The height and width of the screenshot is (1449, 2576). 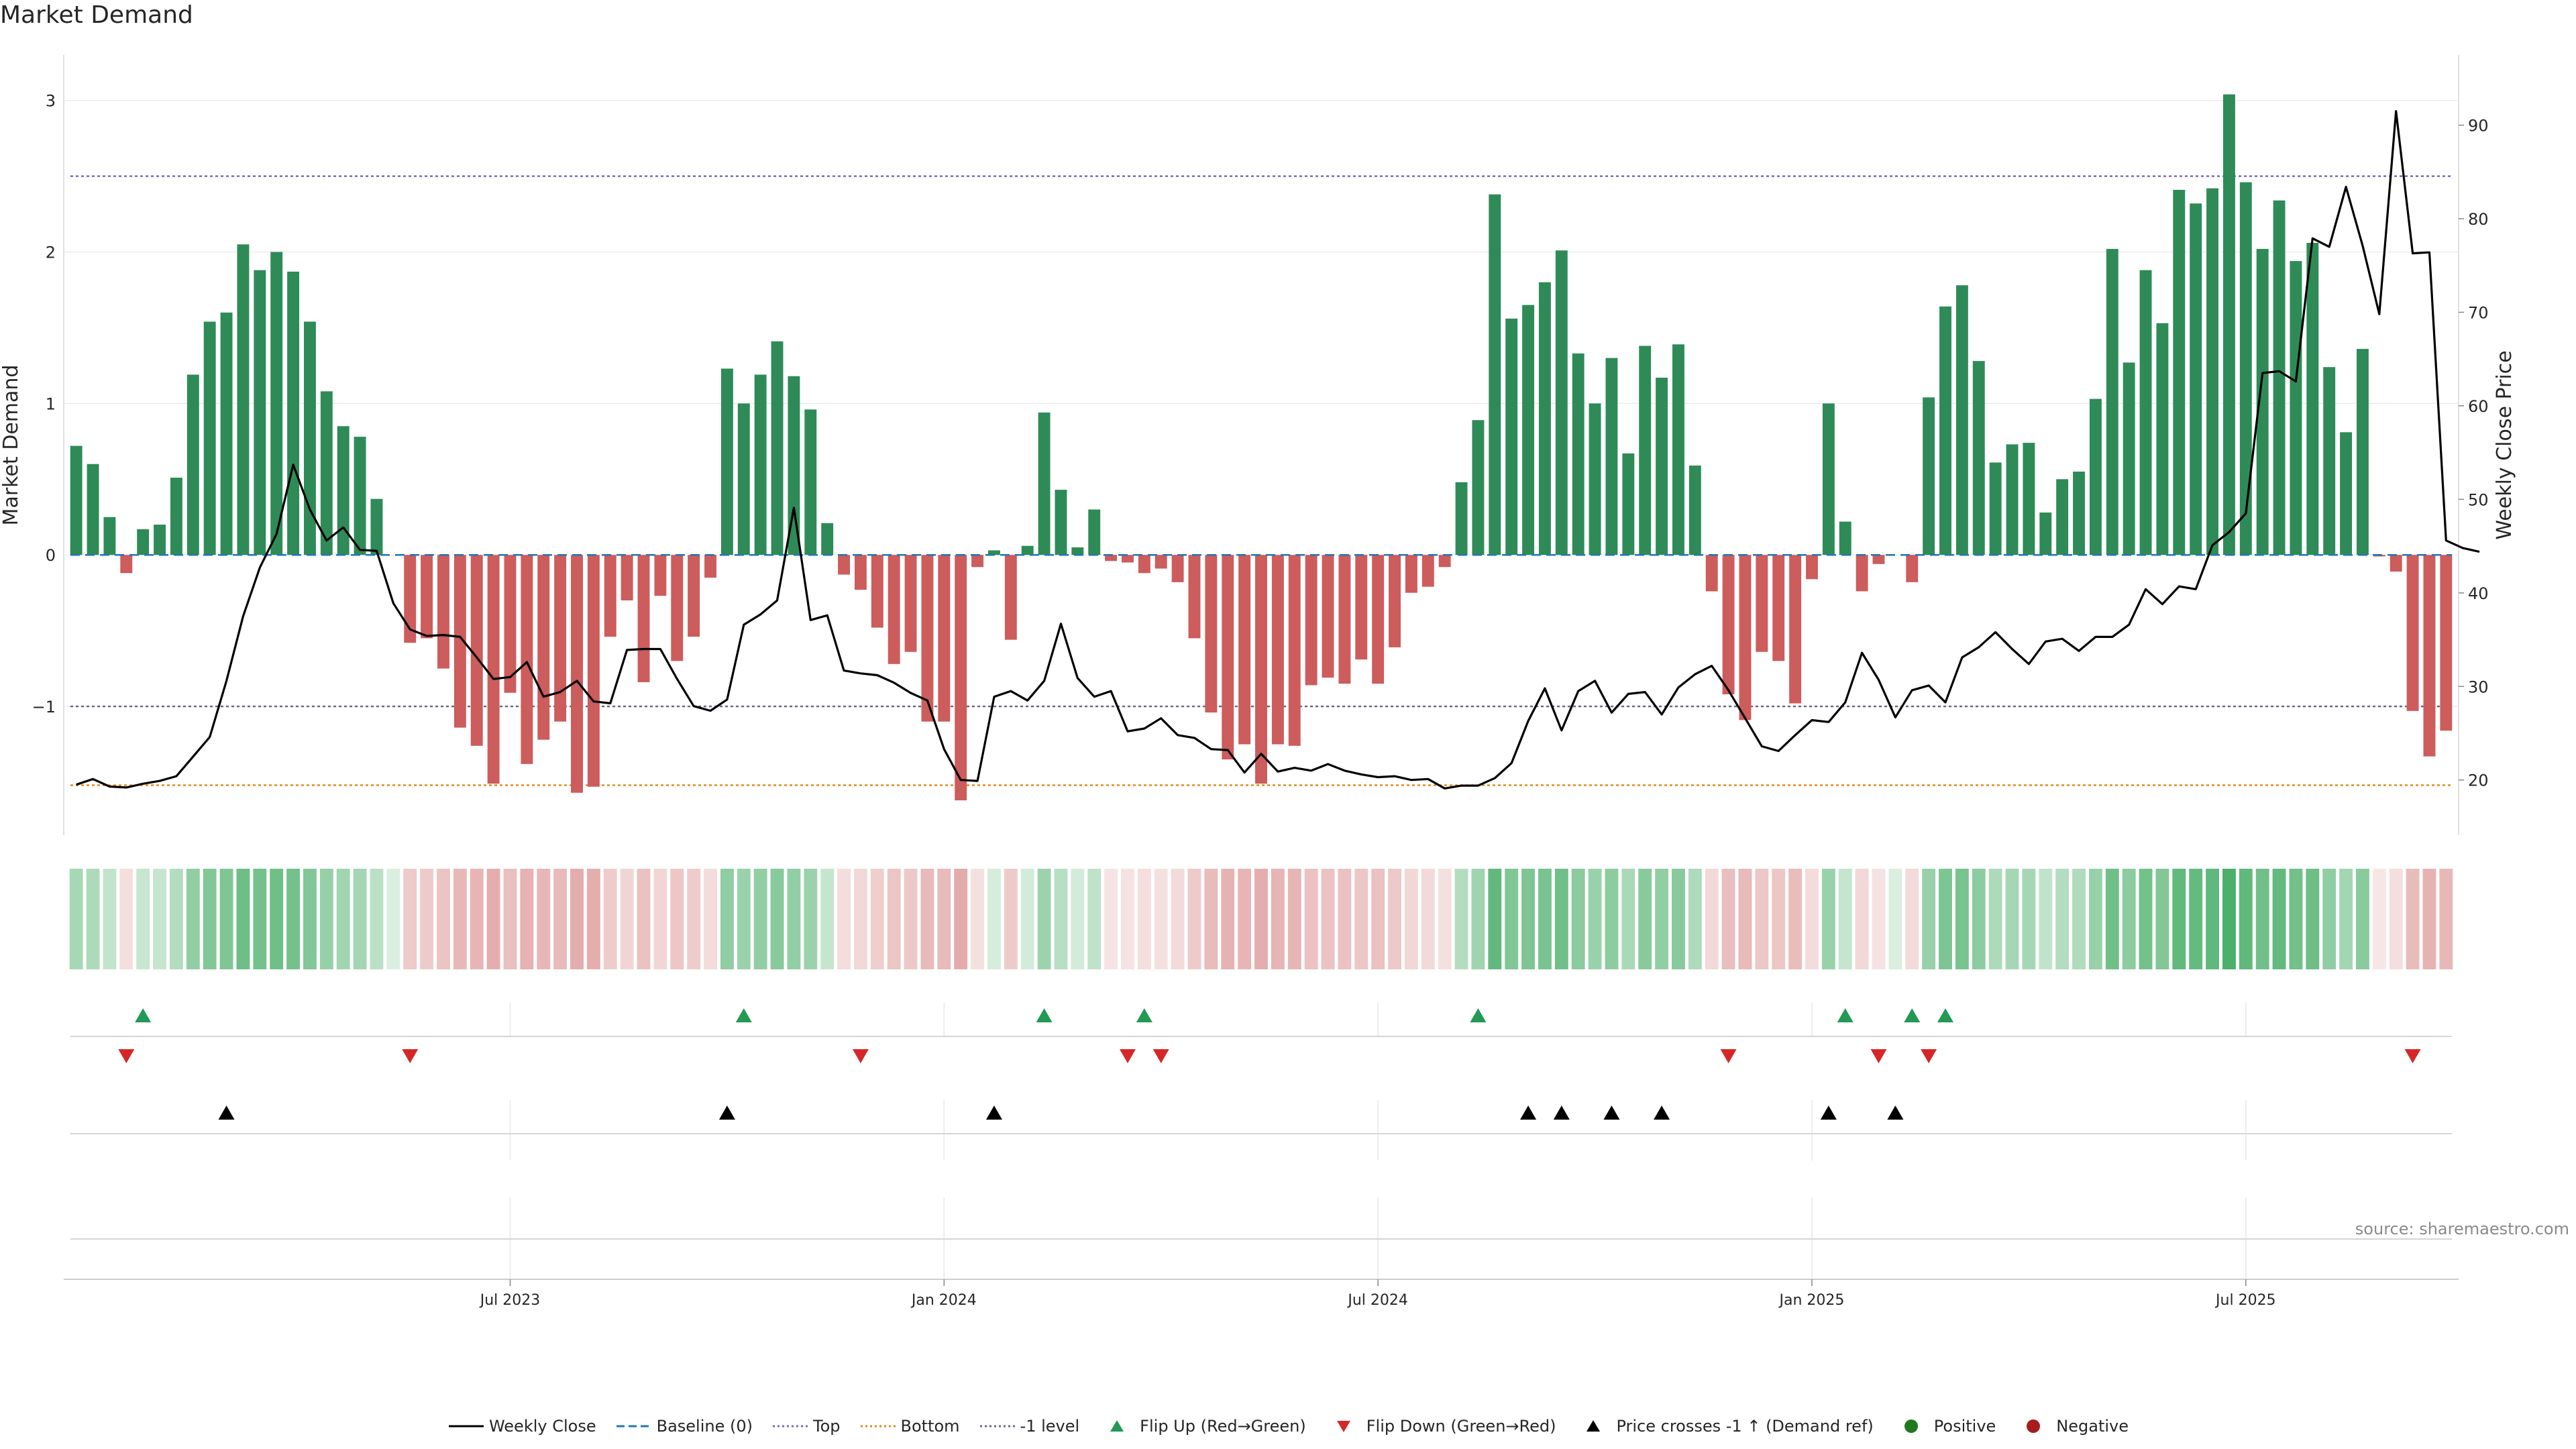 What do you see at coordinates (1811, 1300) in the screenshot?
I see `x-tick-label: Jan 2025` at bounding box center [1811, 1300].